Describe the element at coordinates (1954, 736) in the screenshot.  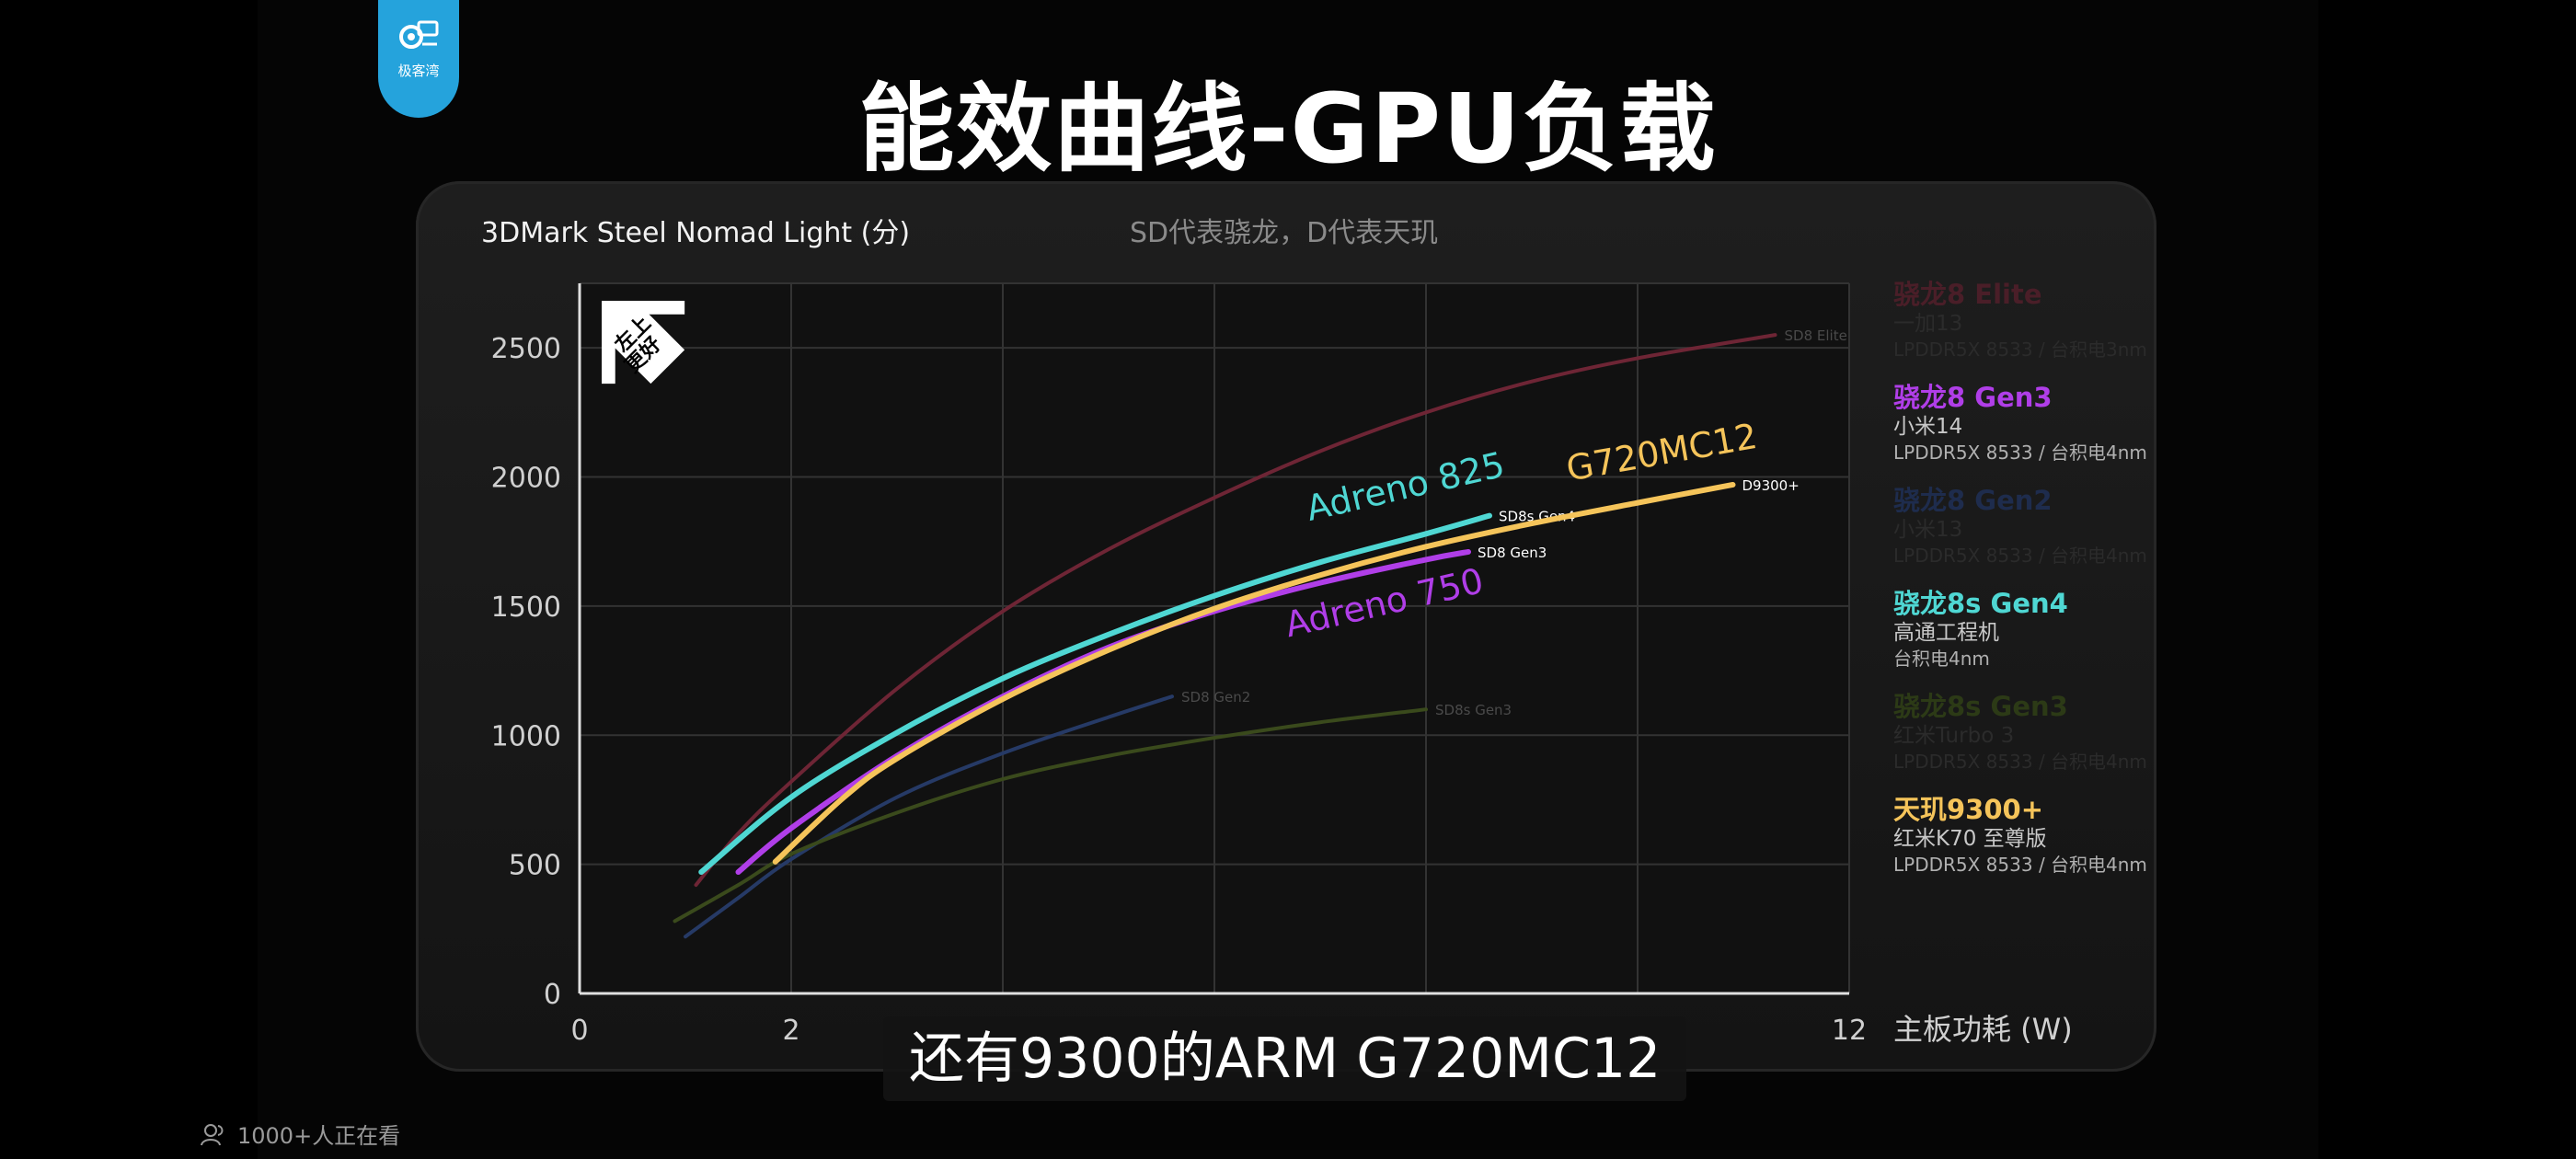
I see `legend-device: 红米Turbo 3` at that location.